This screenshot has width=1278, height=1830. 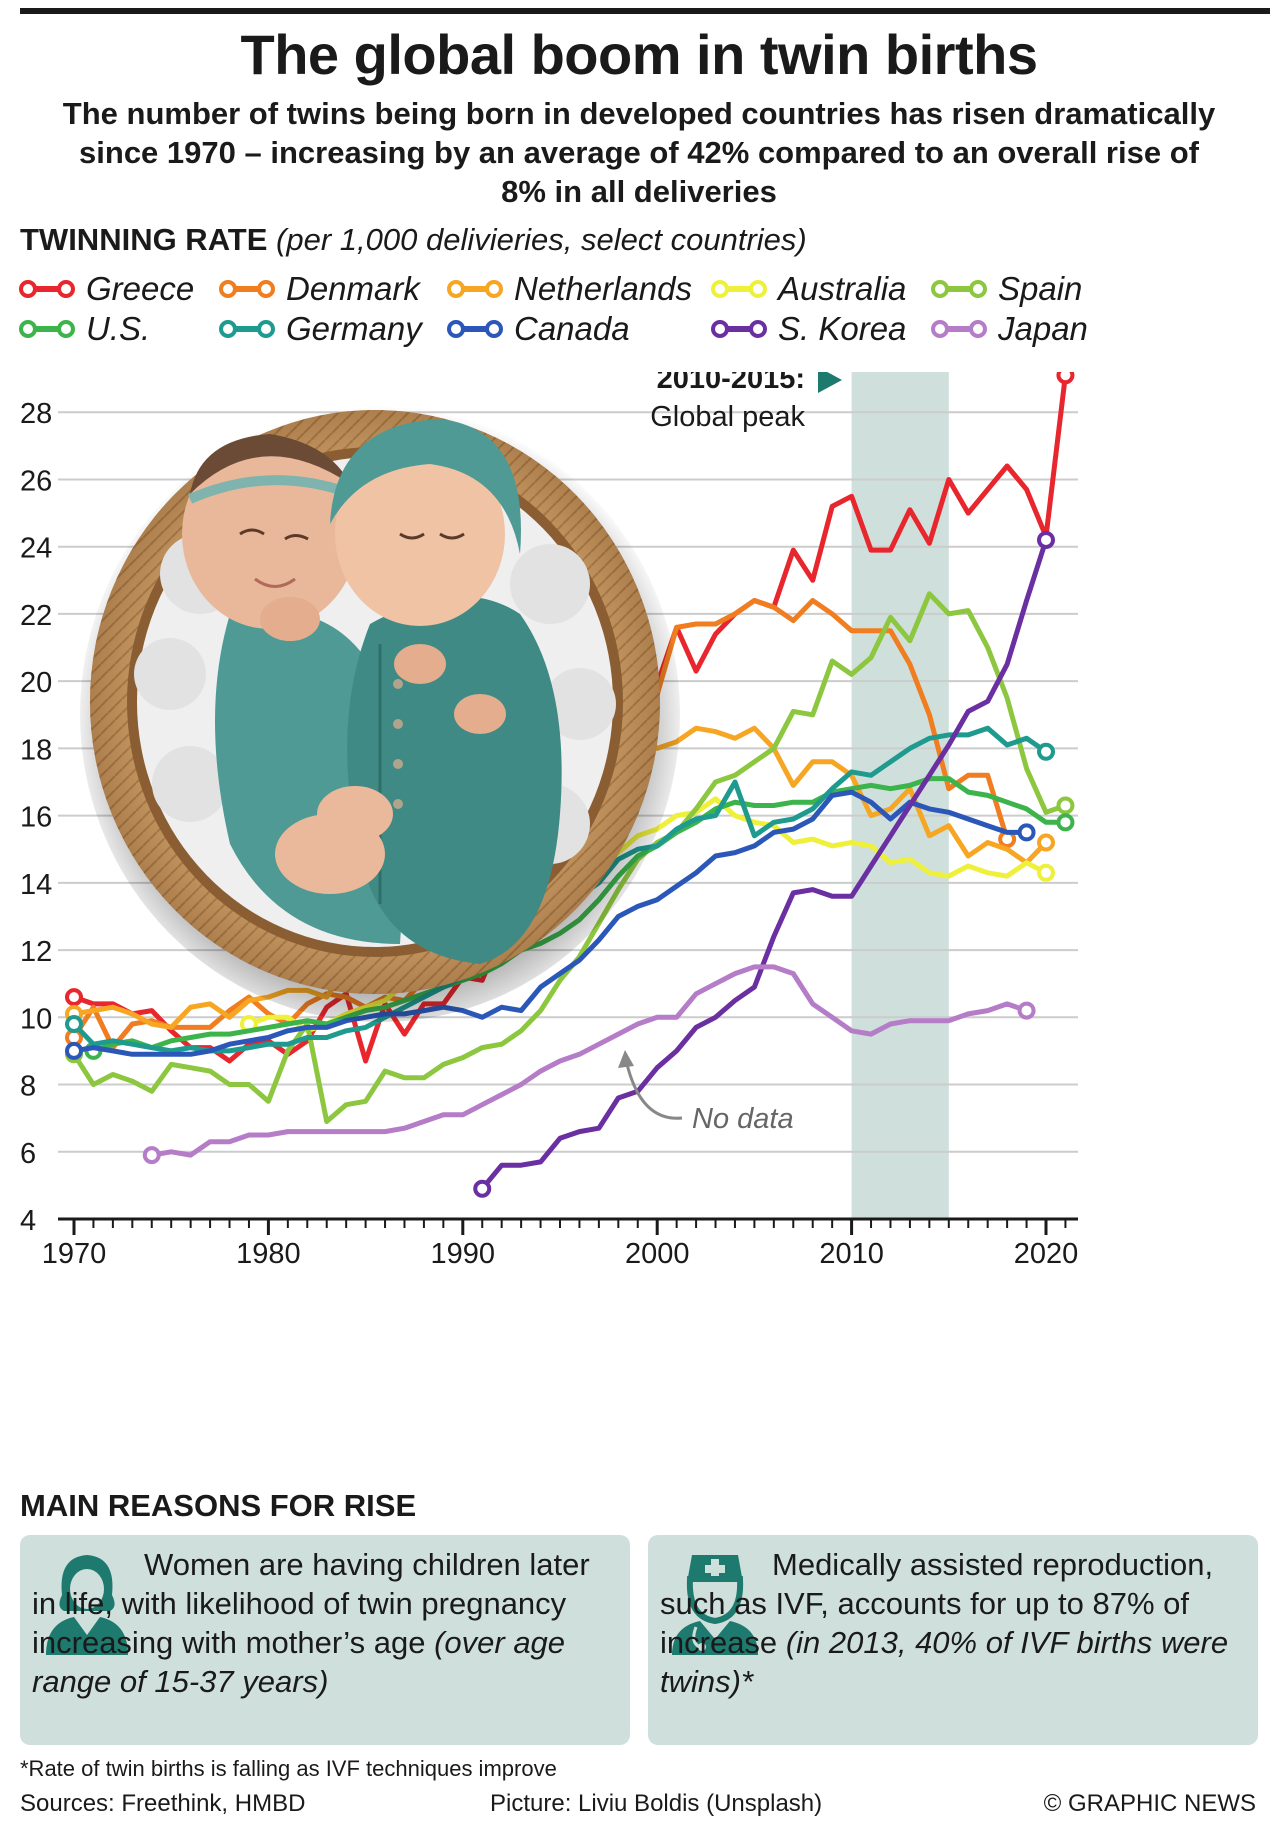 What do you see at coordinates (656, 1803) in the screenshot?
I see `picture-credit: Picture: Liviu Boldis (Unsplash)` at bounding box center [656, 1803].